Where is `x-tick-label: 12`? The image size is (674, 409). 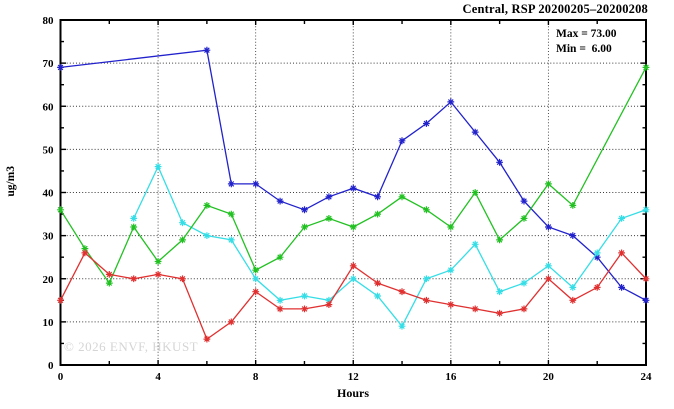
x-tick-label: 12 is located at coordinates (354, 377).